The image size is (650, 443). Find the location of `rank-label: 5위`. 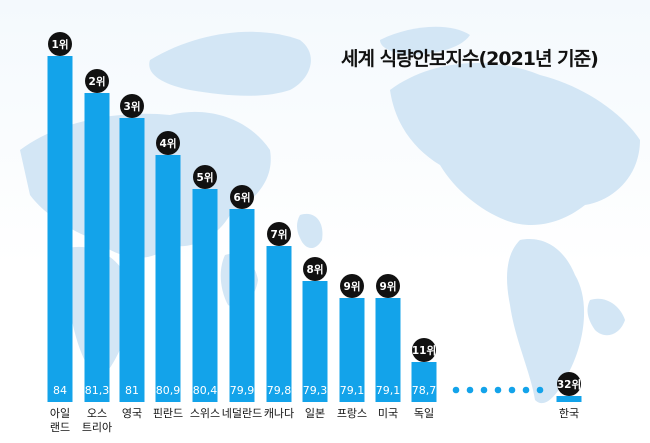

rank-label: 5위 is located at coordinates (205, 177).